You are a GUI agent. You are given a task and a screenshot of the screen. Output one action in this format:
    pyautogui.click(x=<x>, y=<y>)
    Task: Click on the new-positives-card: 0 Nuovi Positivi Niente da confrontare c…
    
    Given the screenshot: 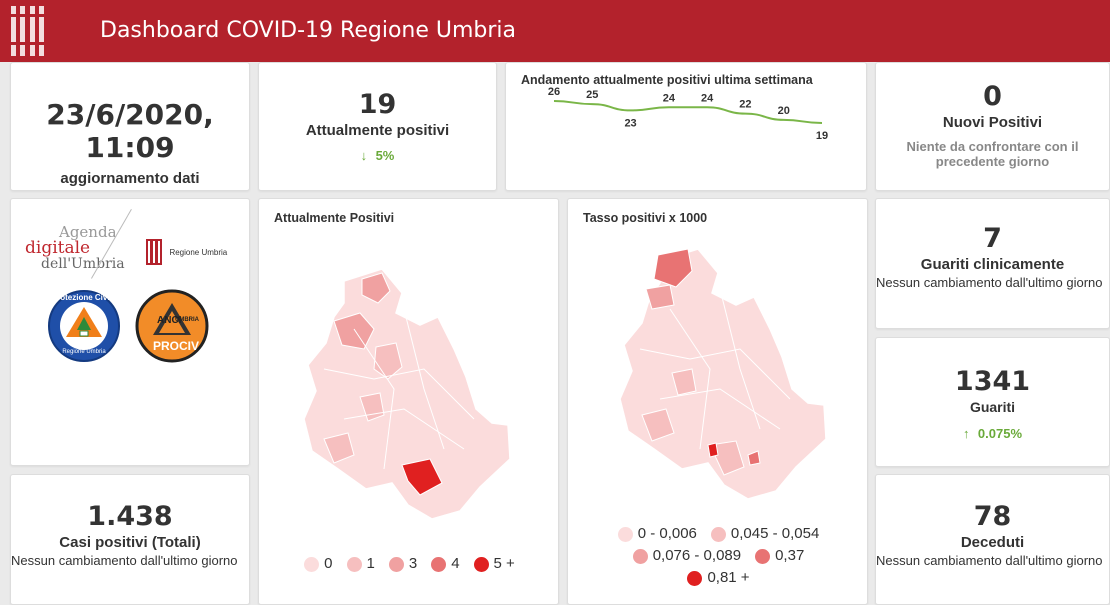 What is the action you would take?
    pyautogui.click(x=992, y=126)
    